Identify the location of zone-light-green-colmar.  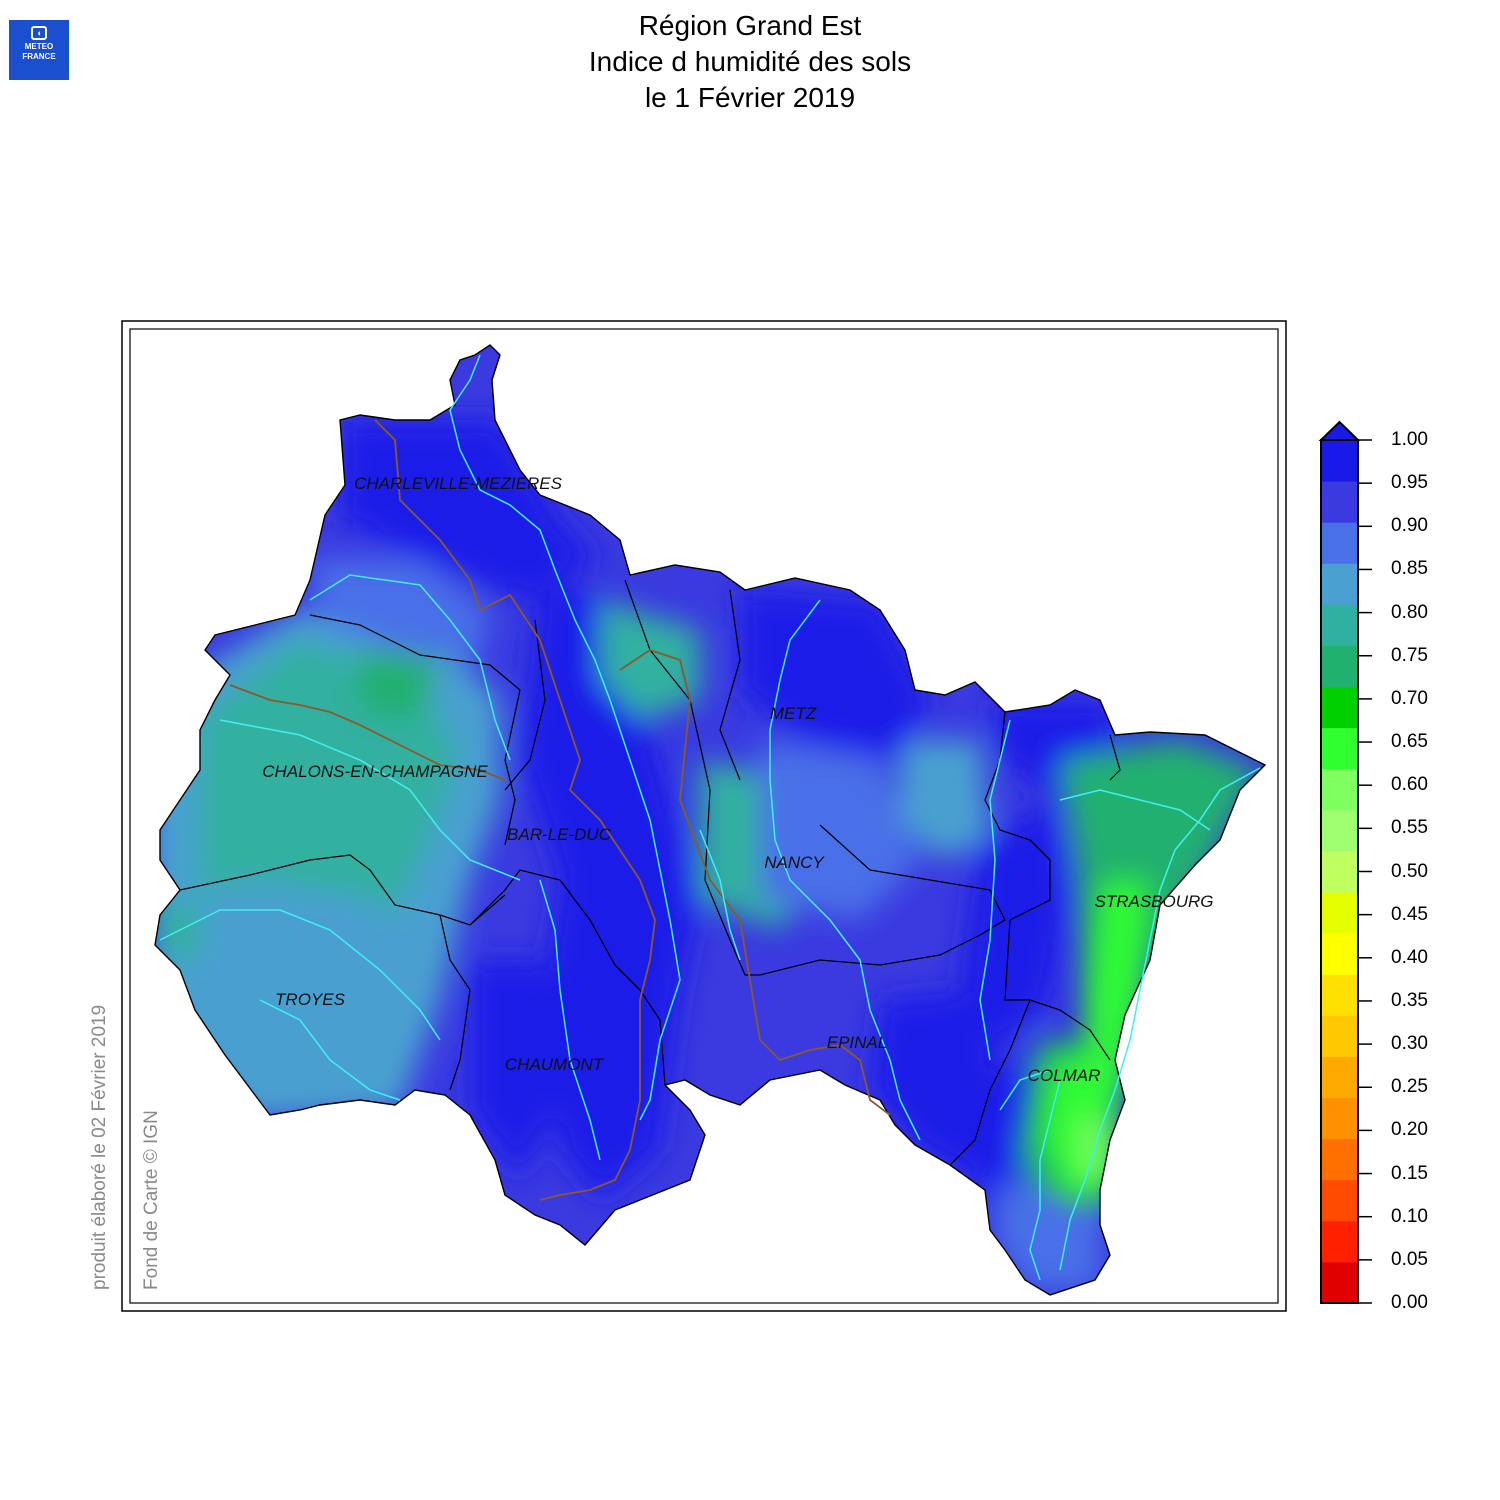
(1095, 1150).